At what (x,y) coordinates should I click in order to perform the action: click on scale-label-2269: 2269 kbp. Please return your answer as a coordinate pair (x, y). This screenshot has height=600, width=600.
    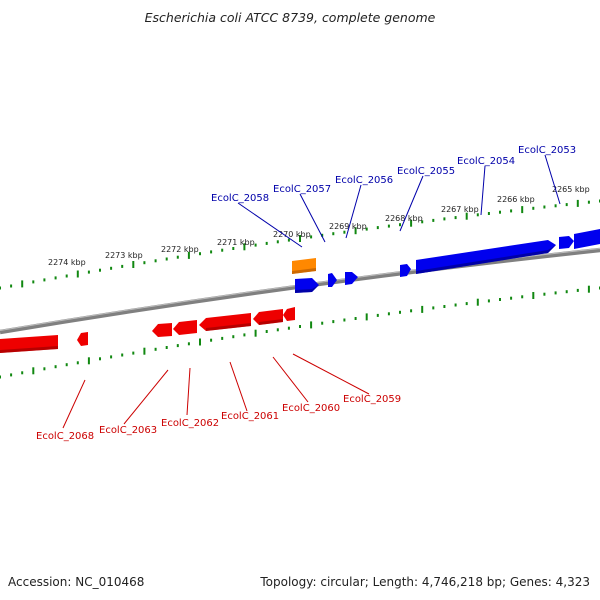
    Looking at the image, I should click on (348, 226).